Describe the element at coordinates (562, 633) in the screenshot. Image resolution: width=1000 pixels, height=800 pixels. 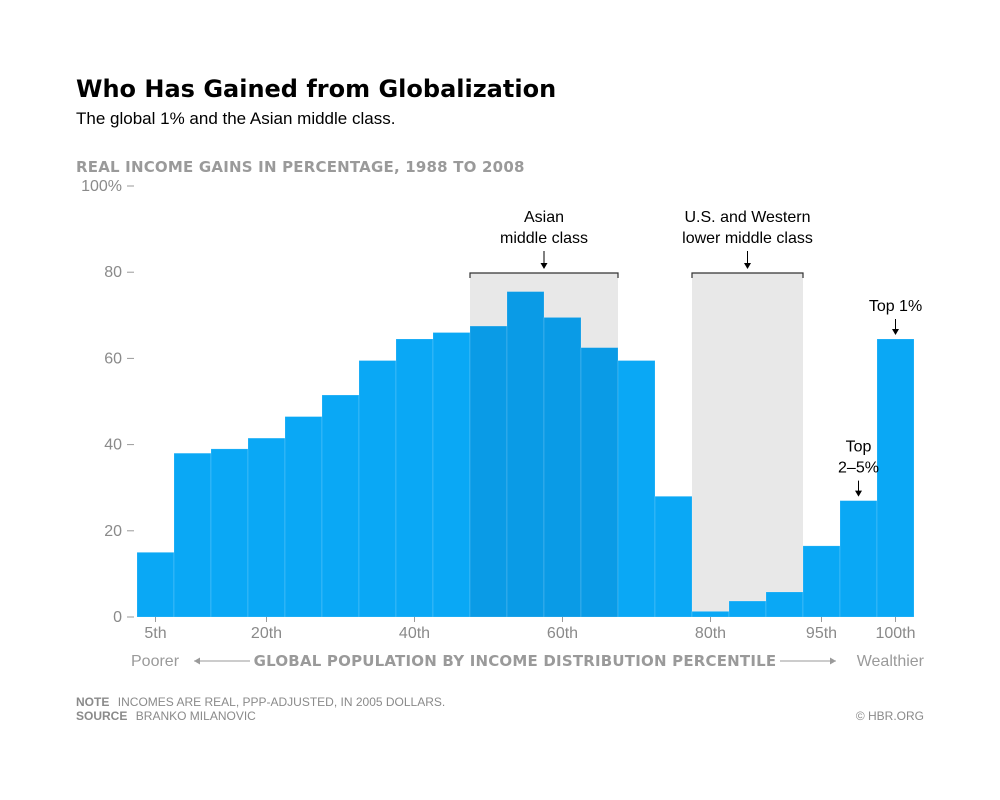
I see `x-tick-label: 60th` at that location.